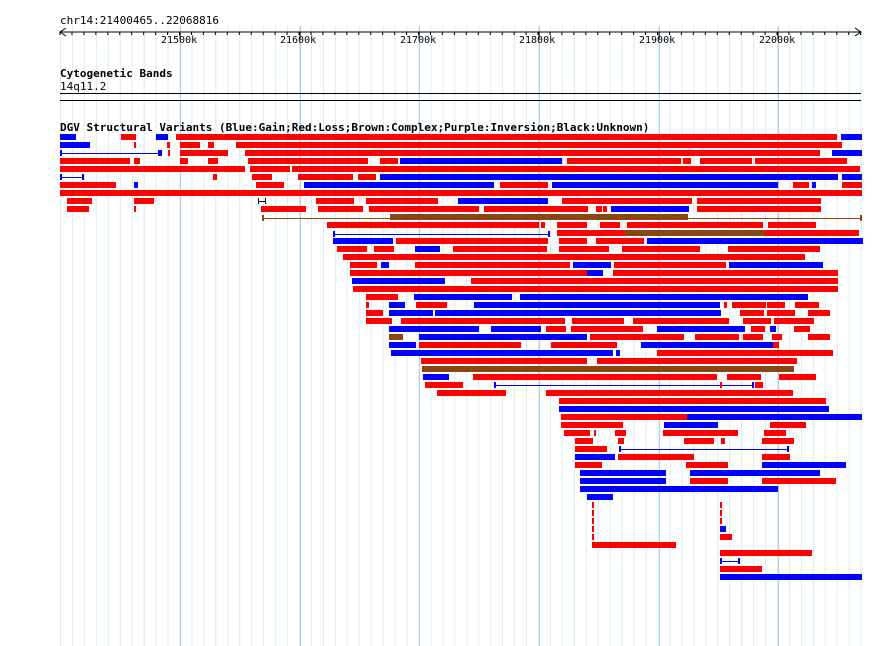  What do you see at coordinates (258, 201) in the screenshot?
I see `variant-unknown-bar` at bounding box center [258, 201].